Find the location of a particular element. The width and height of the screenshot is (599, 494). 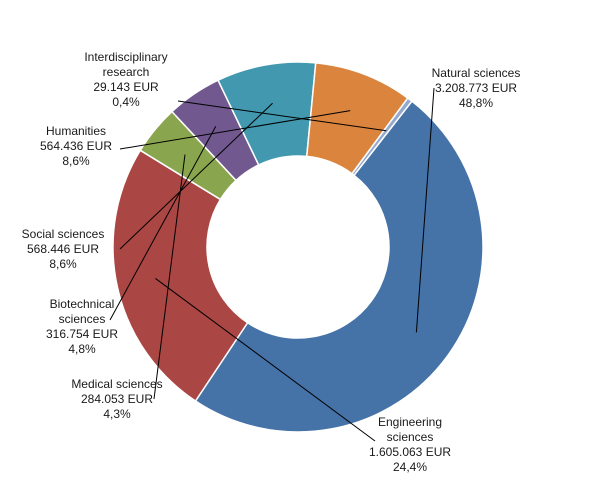

leader-interdisciplinary-research is located at coordinates (282, 116).